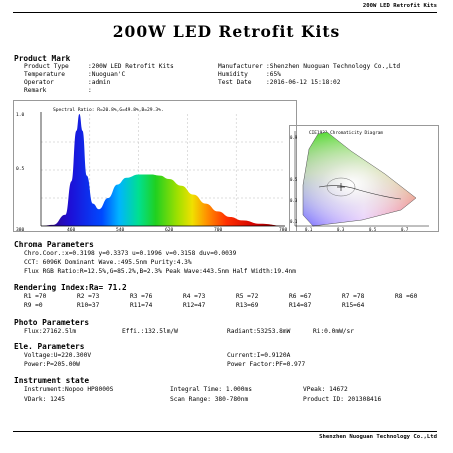  Describe the element at coordinates (333, 66) in the screenshot. I see `manufacturer-value: :Shenzhen Nuoguan Technology Co.,Ltd` at that location.